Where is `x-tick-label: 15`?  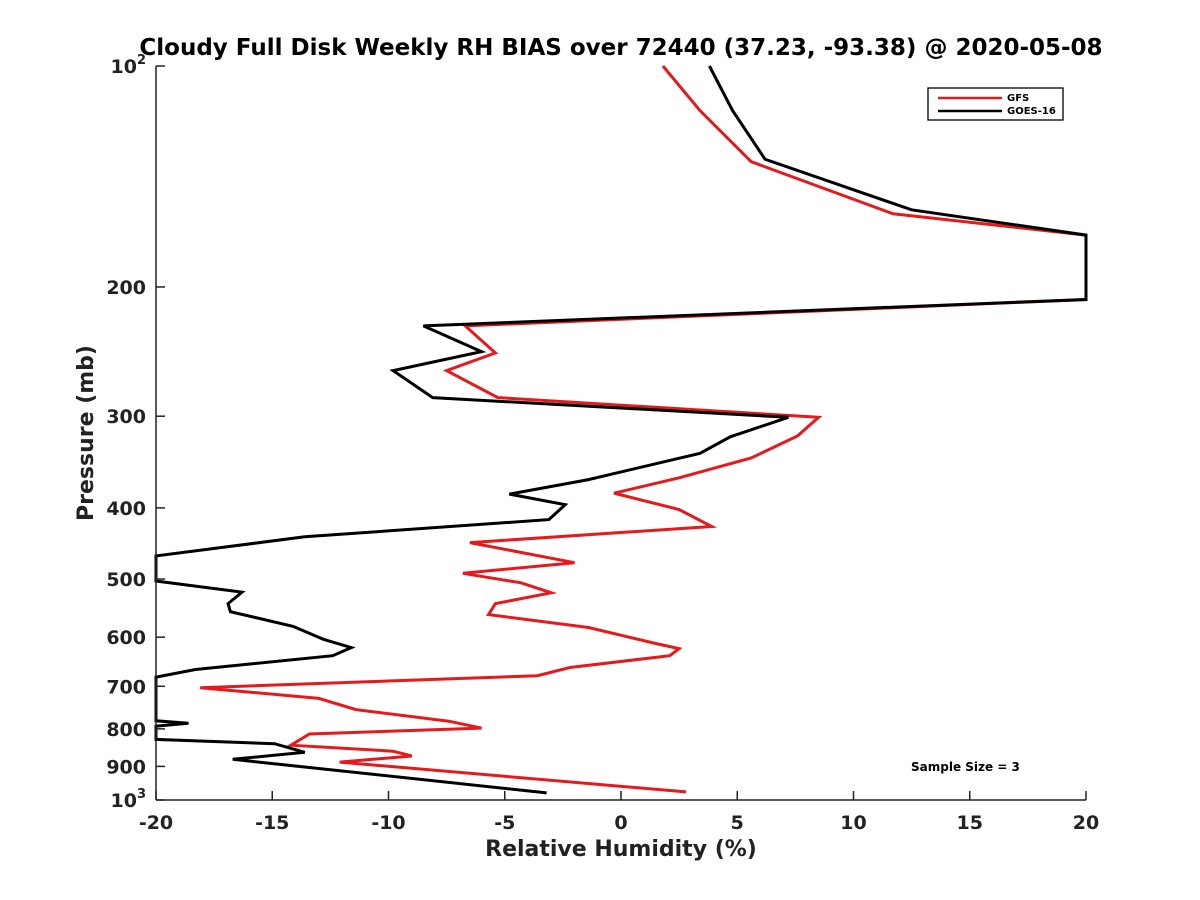
x-tick-label: 15 is located at coordinates (970, 823).